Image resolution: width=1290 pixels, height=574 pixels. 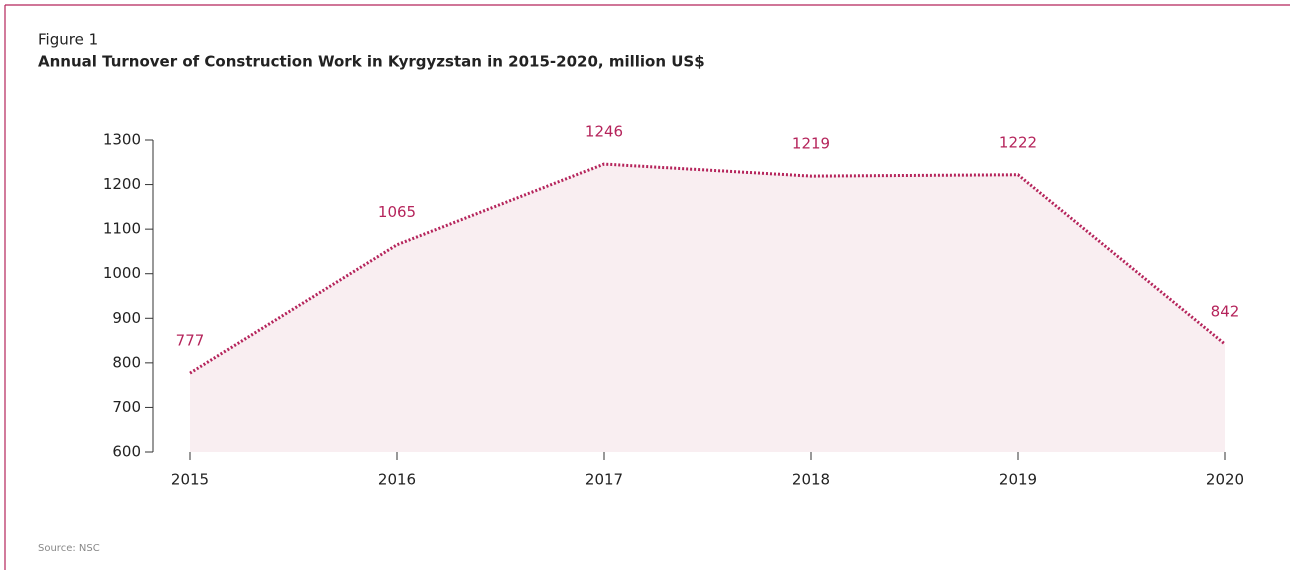 I want to click on x-tick-label: 2019, so click(x=1018, y=480).